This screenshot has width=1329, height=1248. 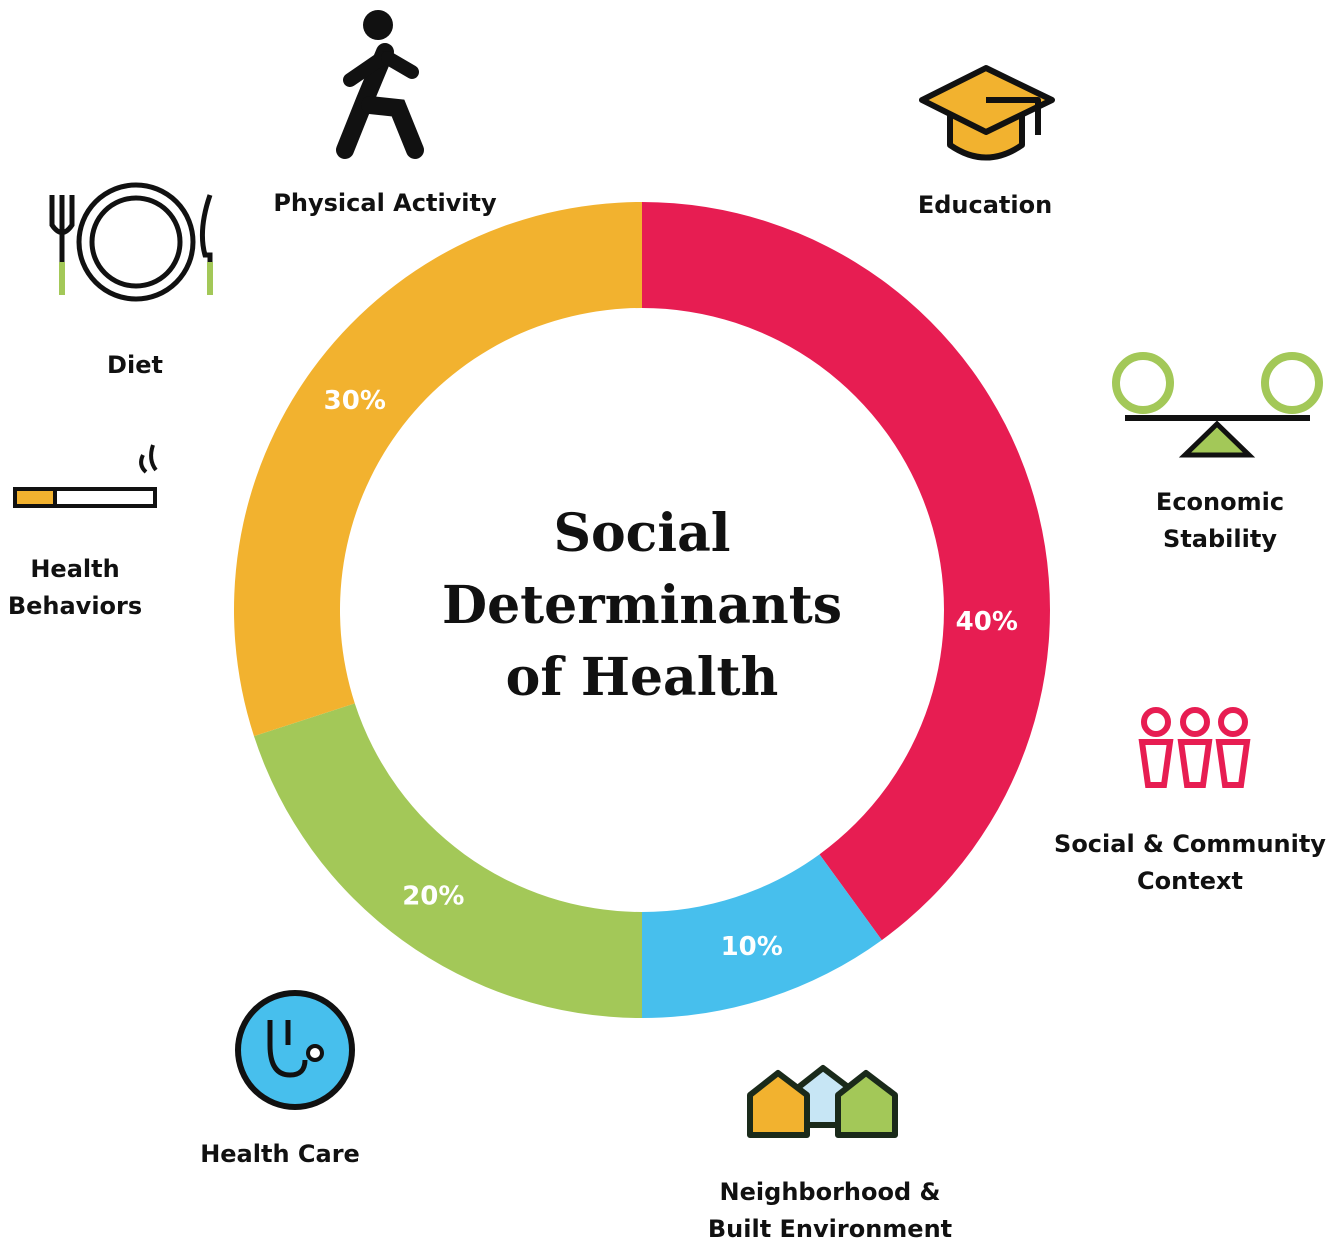 I want to click on icon-diet, so click(x=131, y=242).